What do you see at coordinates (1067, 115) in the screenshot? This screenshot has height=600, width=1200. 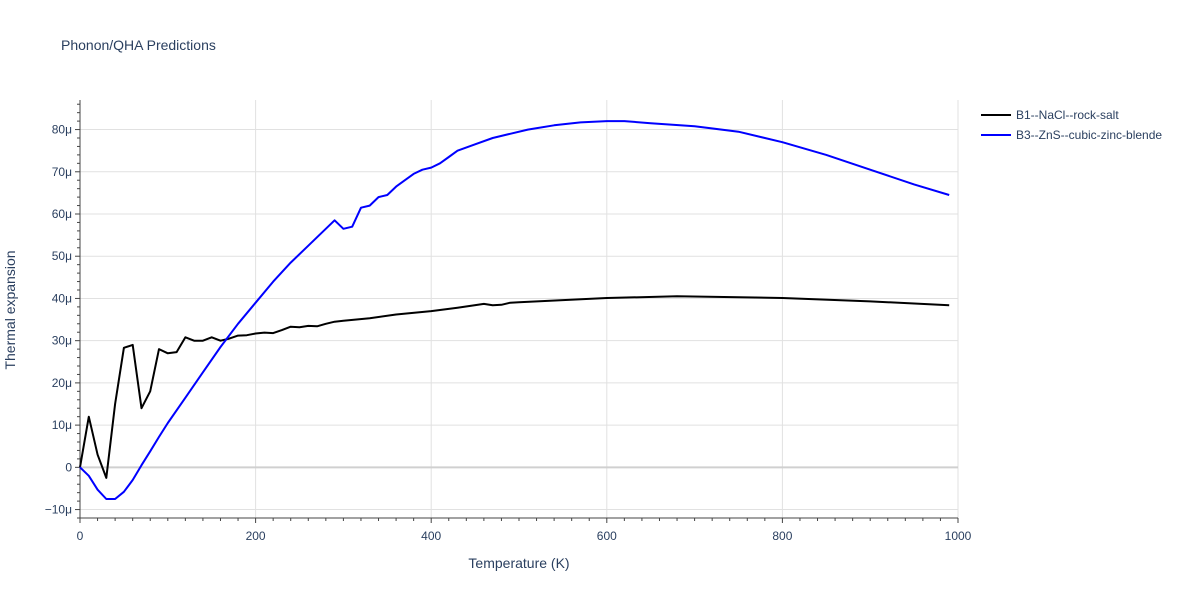 I see `legend-label-0: B1--NaCl--rock-salt` at bounding box center [1067, 115].